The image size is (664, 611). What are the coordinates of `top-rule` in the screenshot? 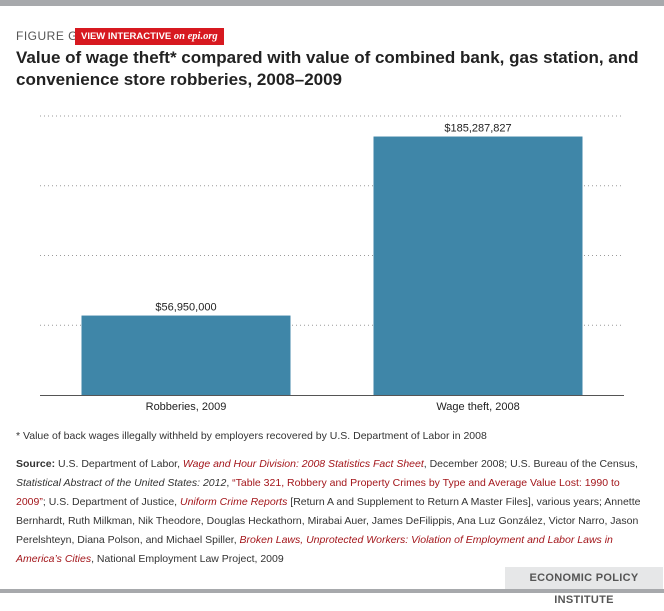 It's located at (332, 3).